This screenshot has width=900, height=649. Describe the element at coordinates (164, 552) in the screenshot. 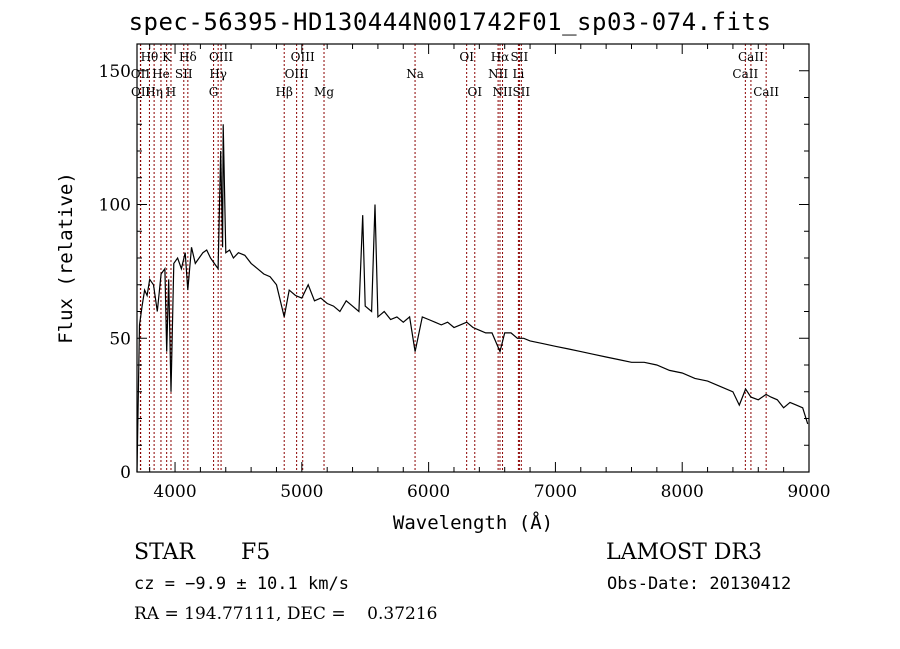

I see `object-class: STAR` at that location.